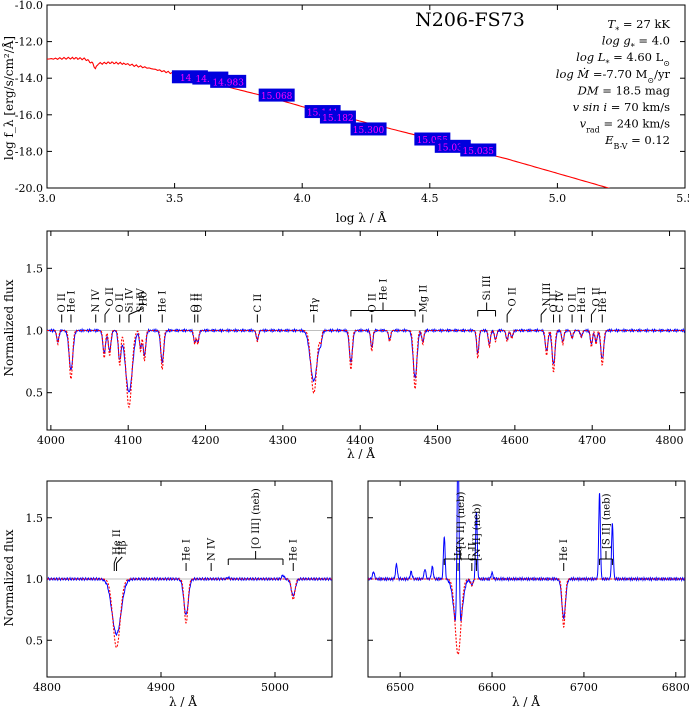 The width and height of the screenshot is (689, 712). What do you see at coordinates (35, 268) in the screenshot?
I see `blue-y-tick-label: 1.5` at bounding box center [35, 268].